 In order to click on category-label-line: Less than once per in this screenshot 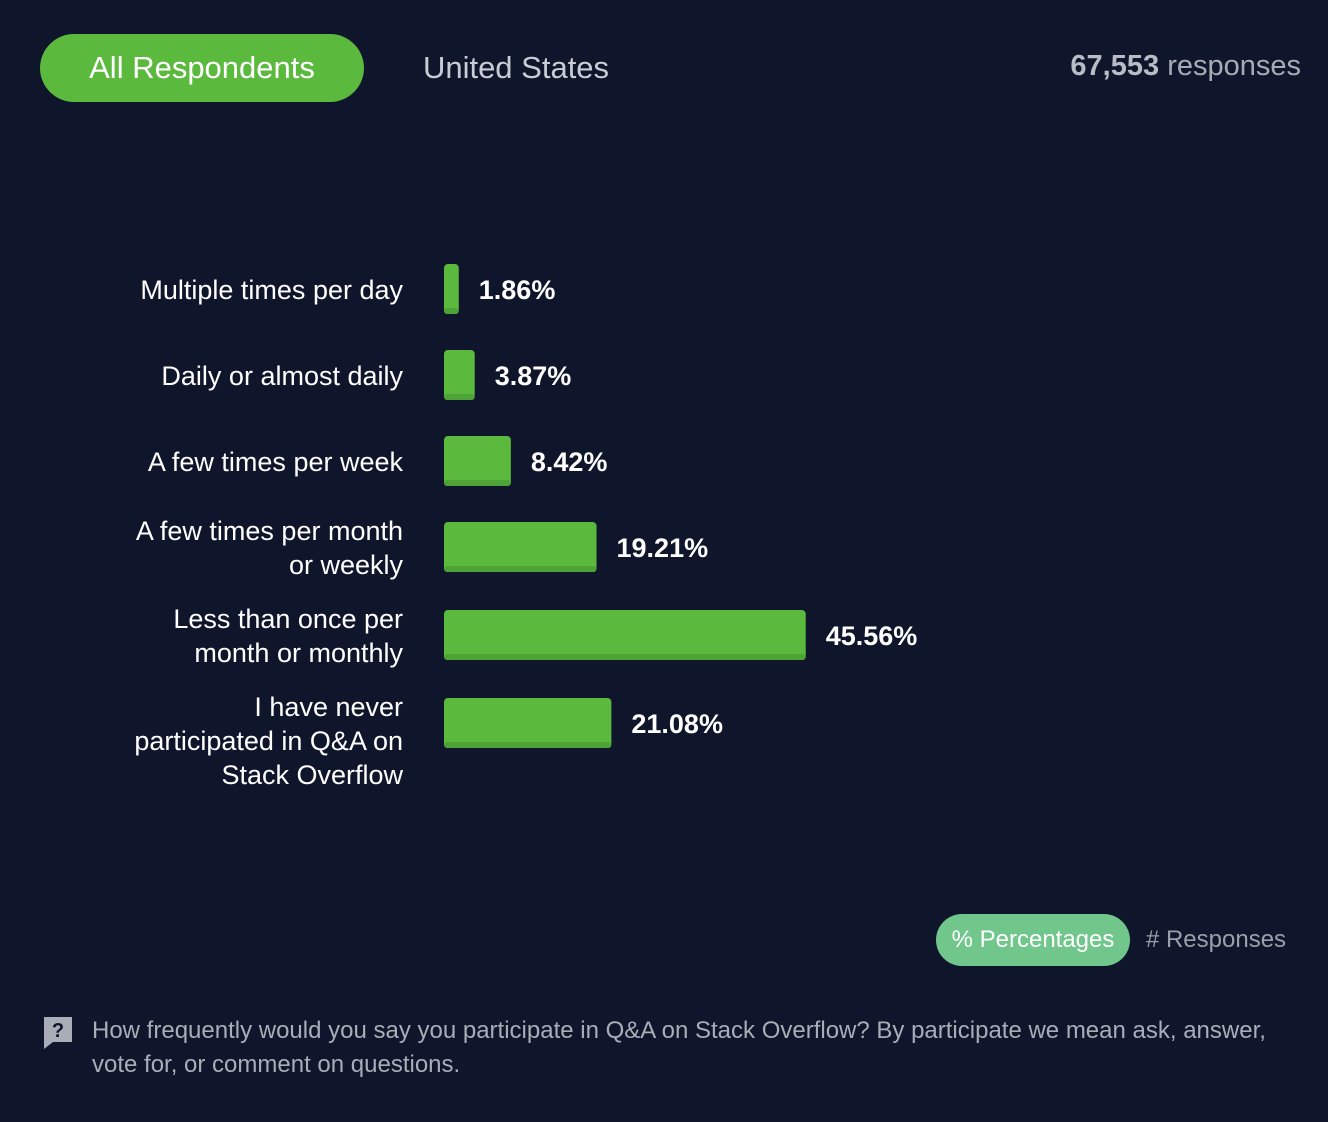, I will do `click(288, 619)`.